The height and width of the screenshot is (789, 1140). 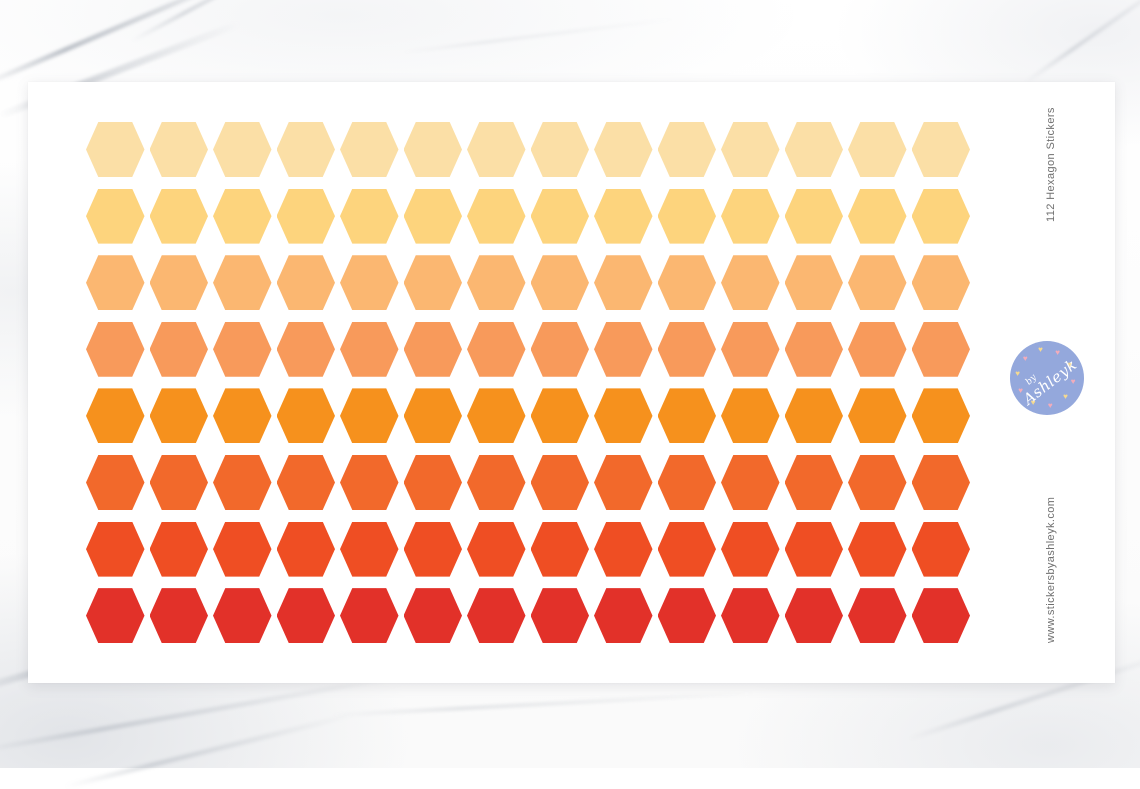 I want to click on brand-logo-badge: ♥ ♥ ♥ ♥ ♥ ♥ ♥ ♥ ♥ ♥ by Ashleyk, so click(x=1047, y=378).